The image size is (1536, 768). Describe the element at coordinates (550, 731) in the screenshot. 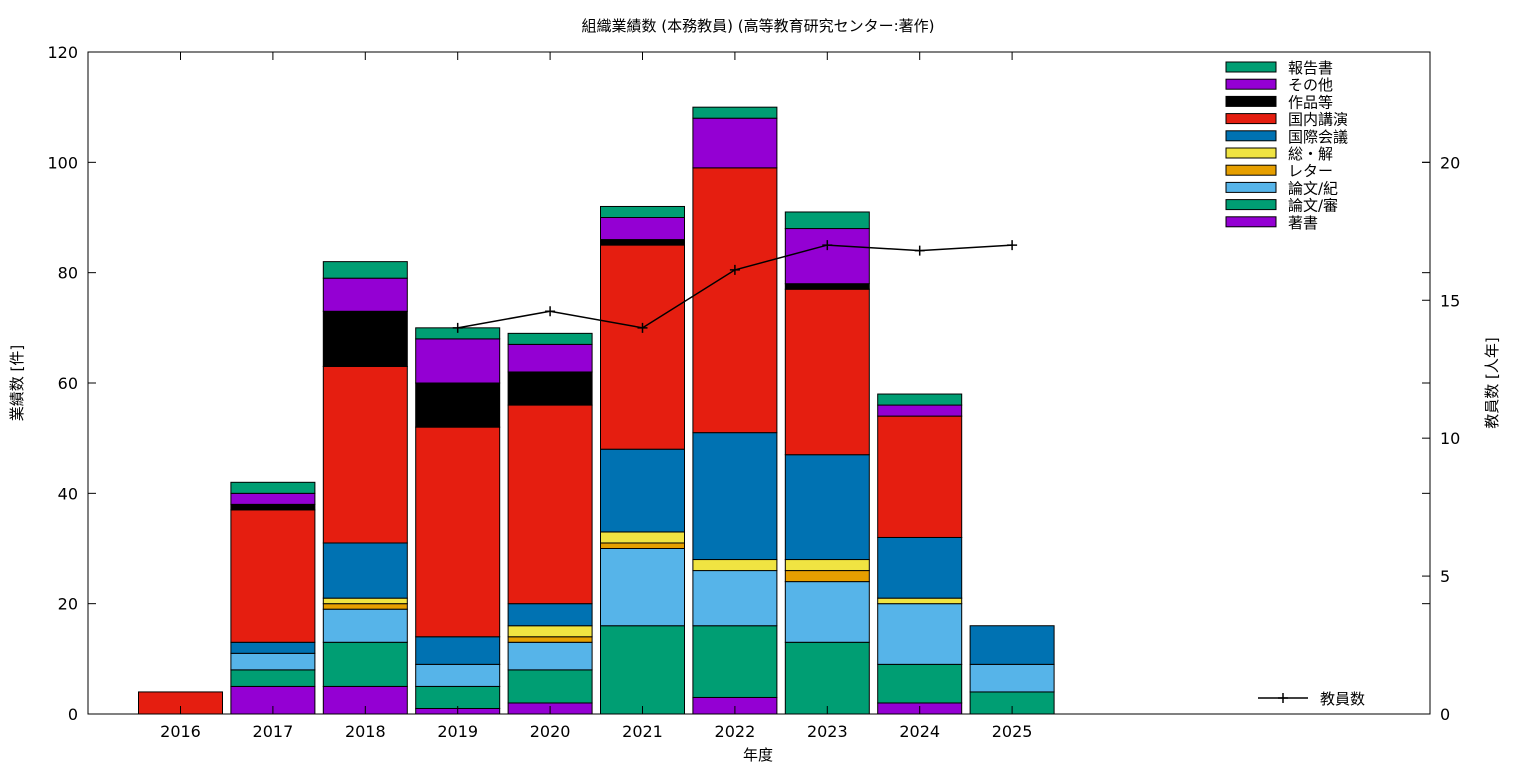

I see `x-tick-label: 2020` at that location.